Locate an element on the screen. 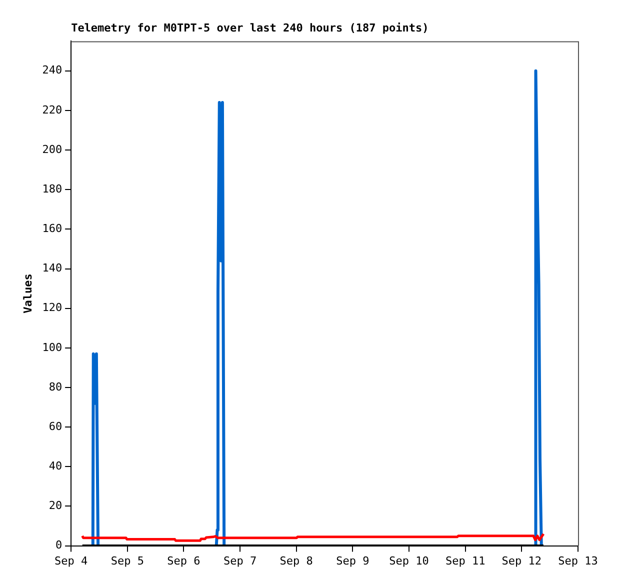  y-tick-label: 40 is located at coordinates (55, 466).